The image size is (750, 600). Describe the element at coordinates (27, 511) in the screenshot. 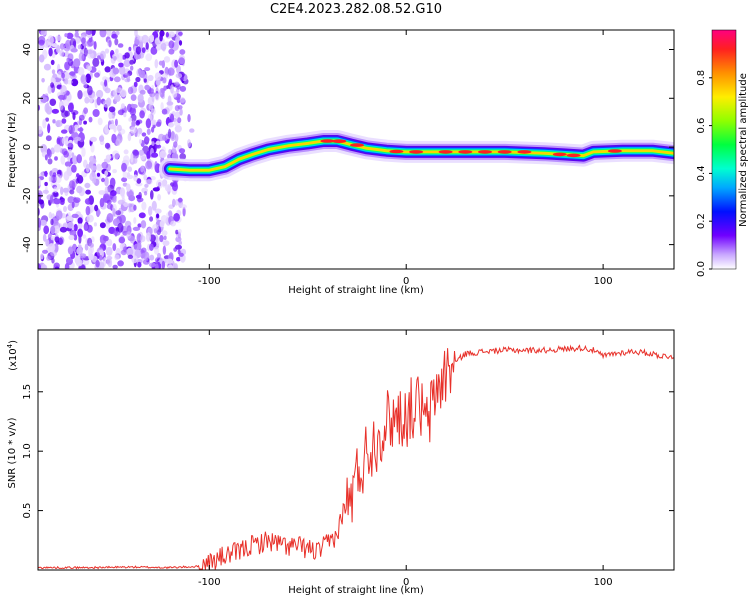

I see `y-tick-label: 0.5` at that location.